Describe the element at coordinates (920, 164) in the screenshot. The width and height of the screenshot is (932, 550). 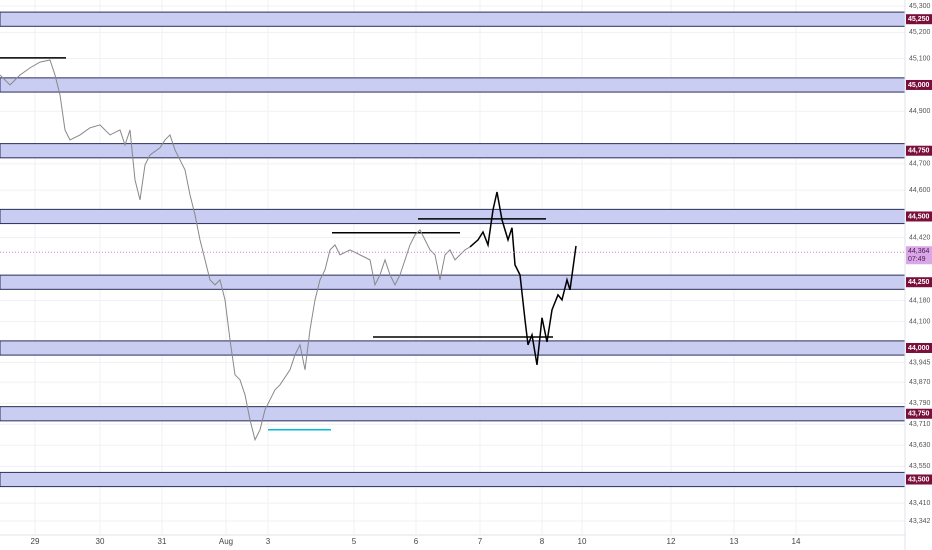
I see `y-tick-label: 44,700` at that location.